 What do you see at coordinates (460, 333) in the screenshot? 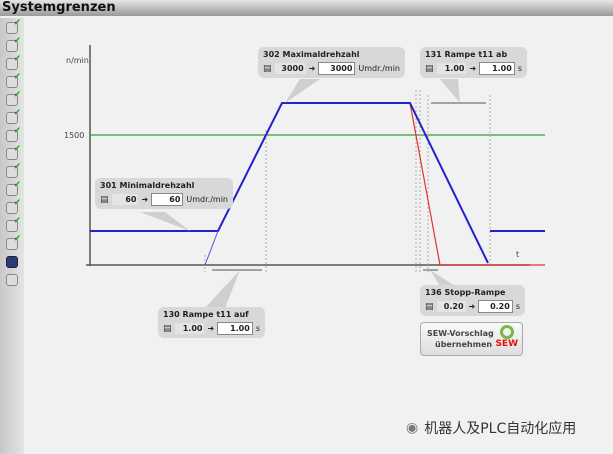
I see `button-line1: SEW-Vorschlag` at bounding box center [460, 333].